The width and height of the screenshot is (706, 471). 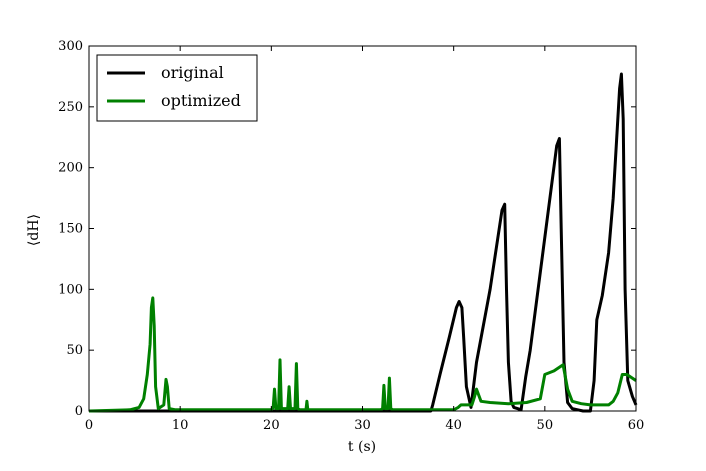 I want to click on legend-label-original: original, so click(x=192, y=72).